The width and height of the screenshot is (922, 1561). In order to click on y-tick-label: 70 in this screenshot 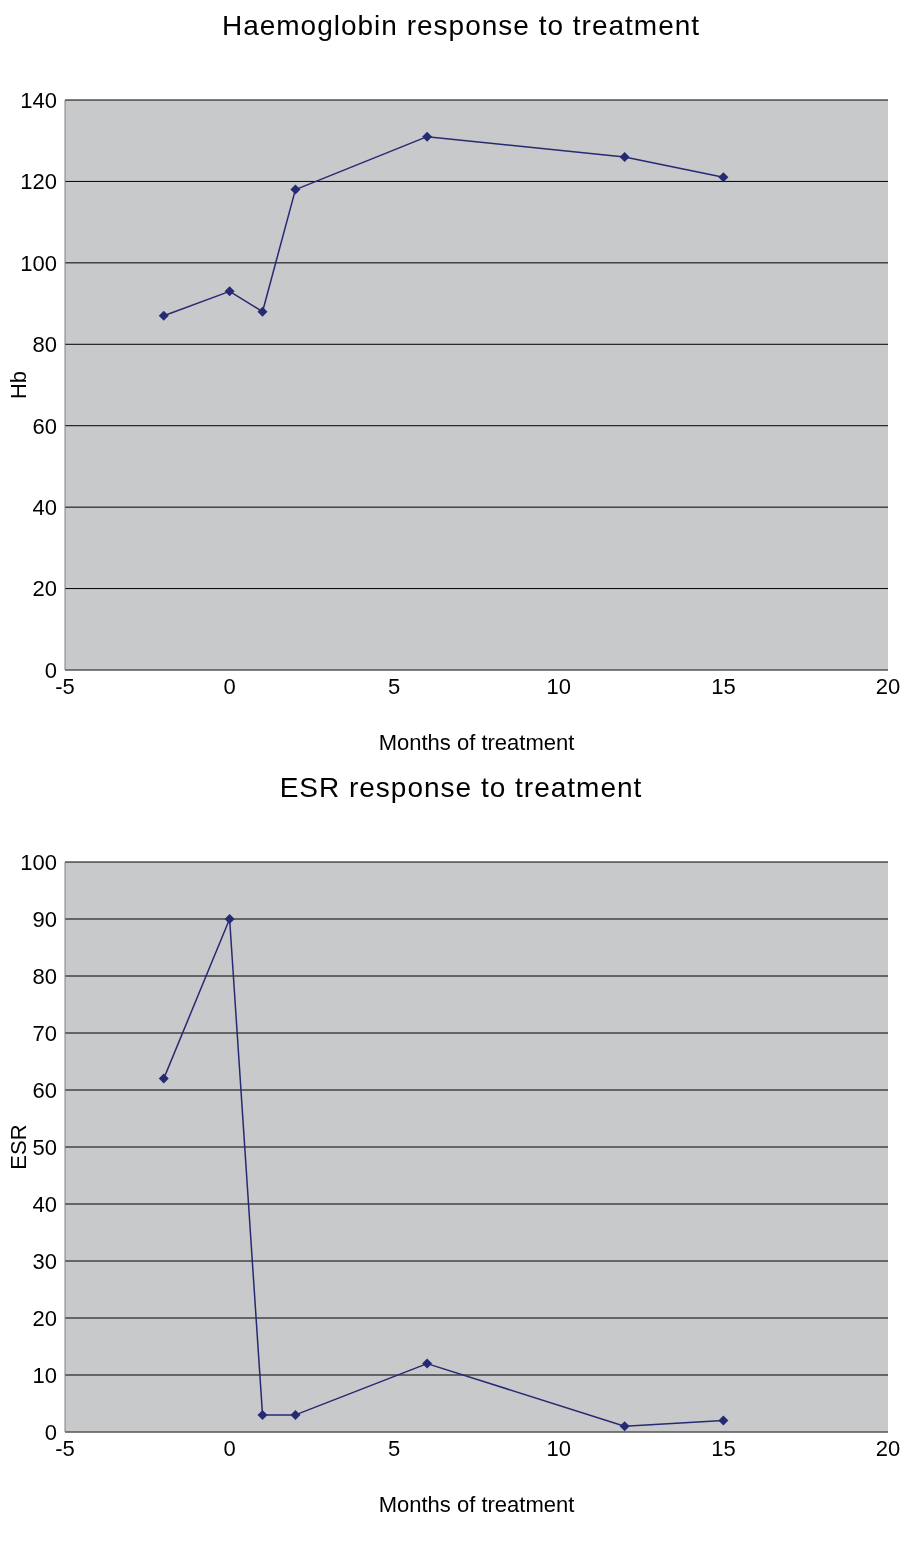, I will do `click(44, 1033)`.